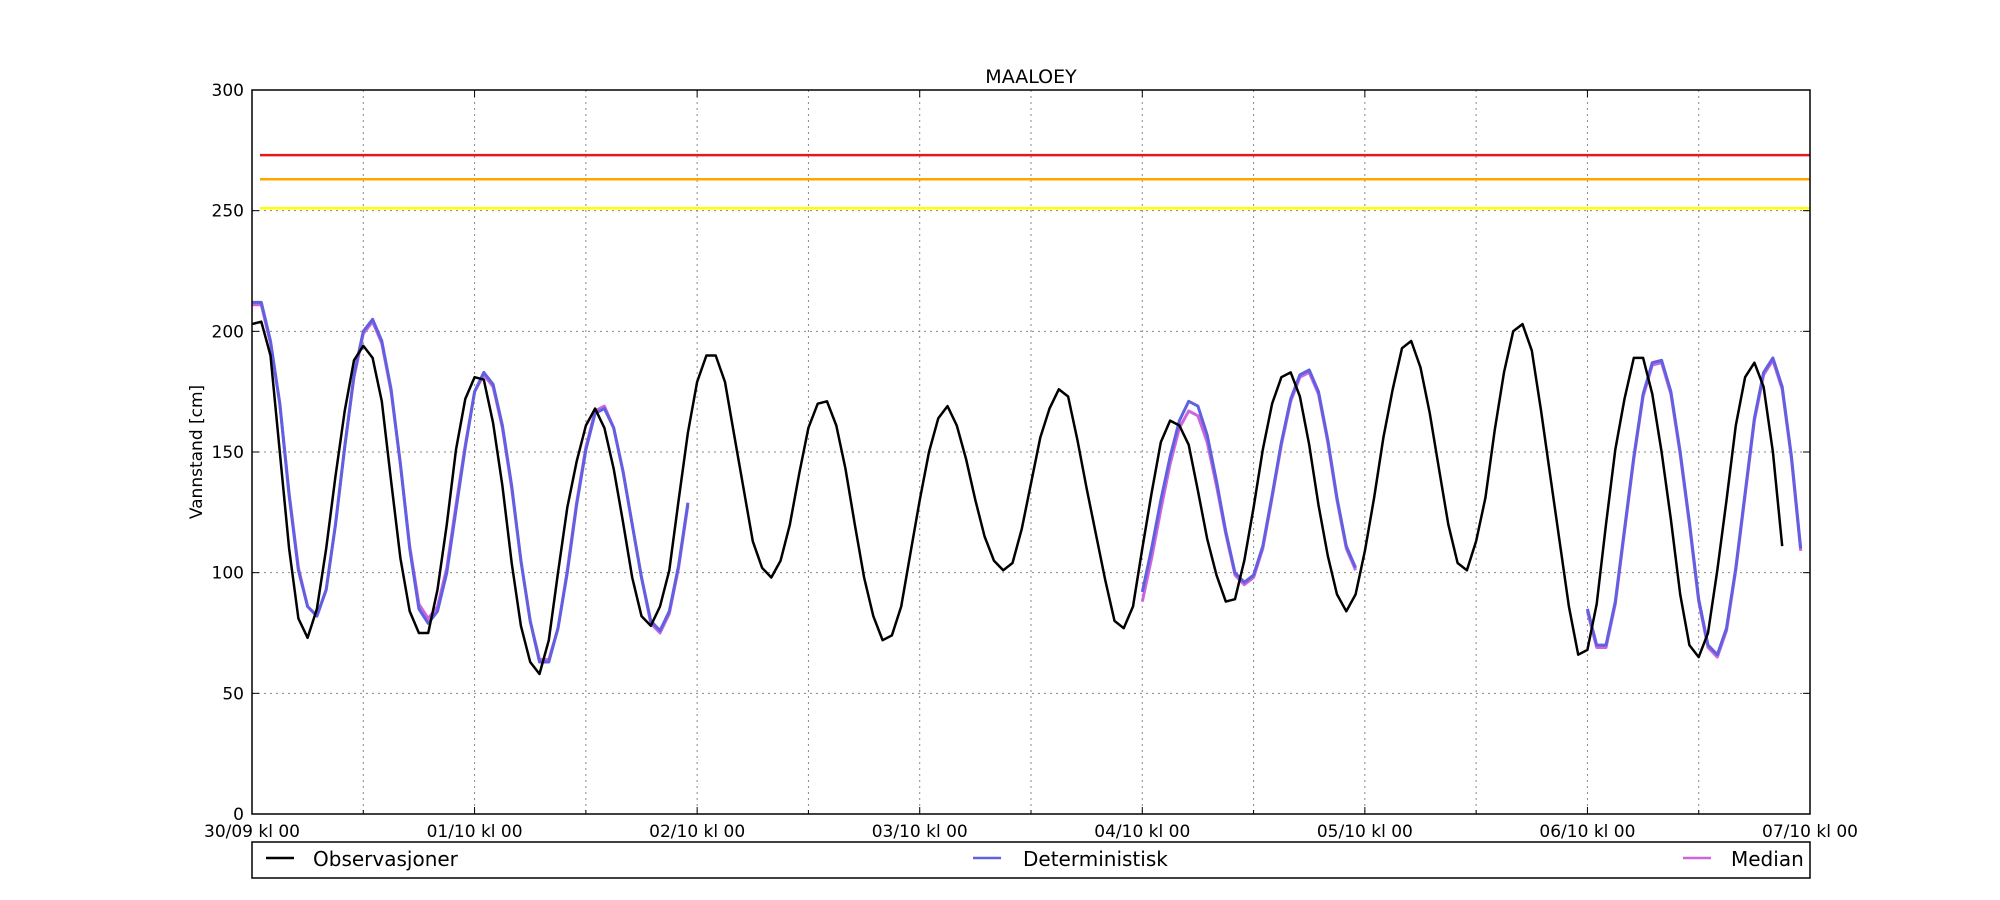 This screenshot has width=2000, height=900. Describe the element at coordinates (920, 832) in the screenshot. I see `x-tick-label: 03/10 kl 00` at that location.